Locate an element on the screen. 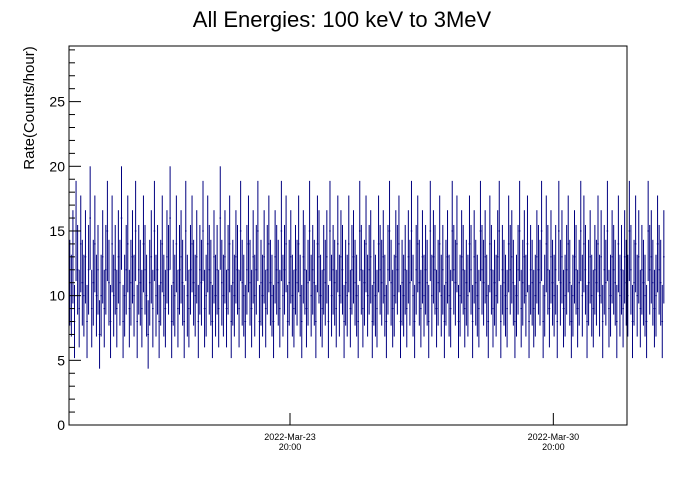  y-tick-label: 15 is located at coordinates (57, 231).